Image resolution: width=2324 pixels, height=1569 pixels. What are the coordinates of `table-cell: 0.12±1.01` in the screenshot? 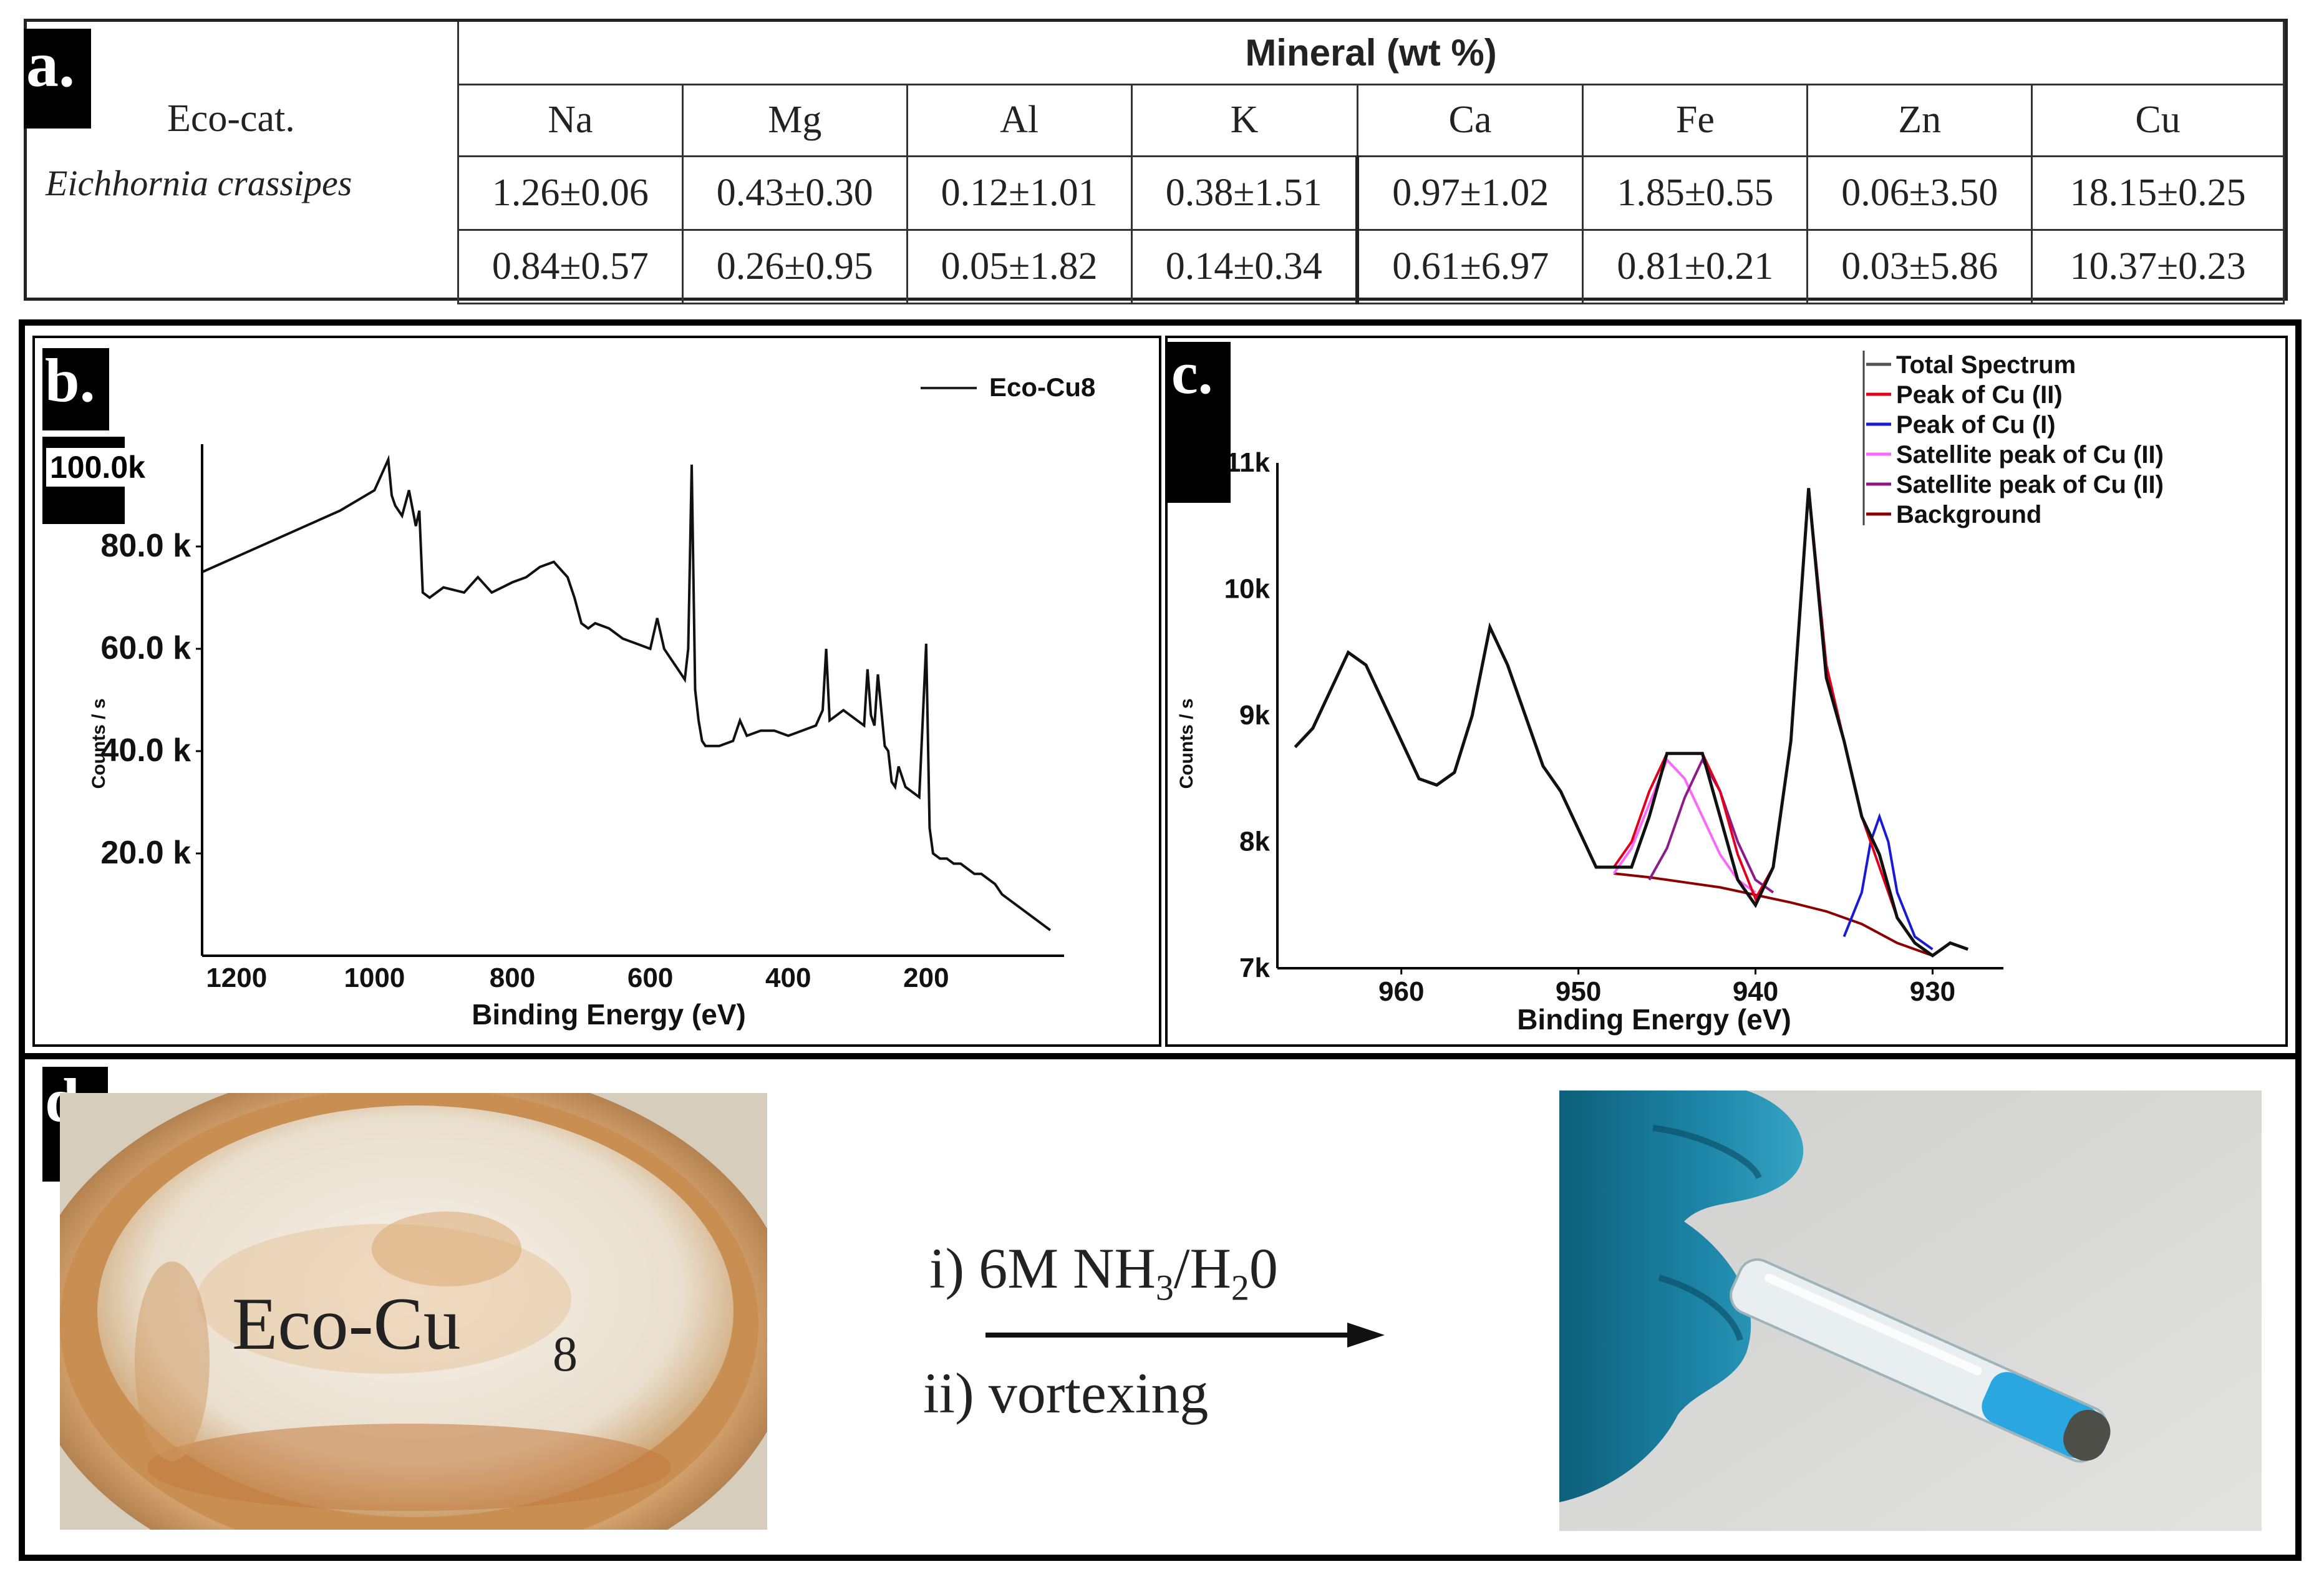 It's located at (1019, 193).